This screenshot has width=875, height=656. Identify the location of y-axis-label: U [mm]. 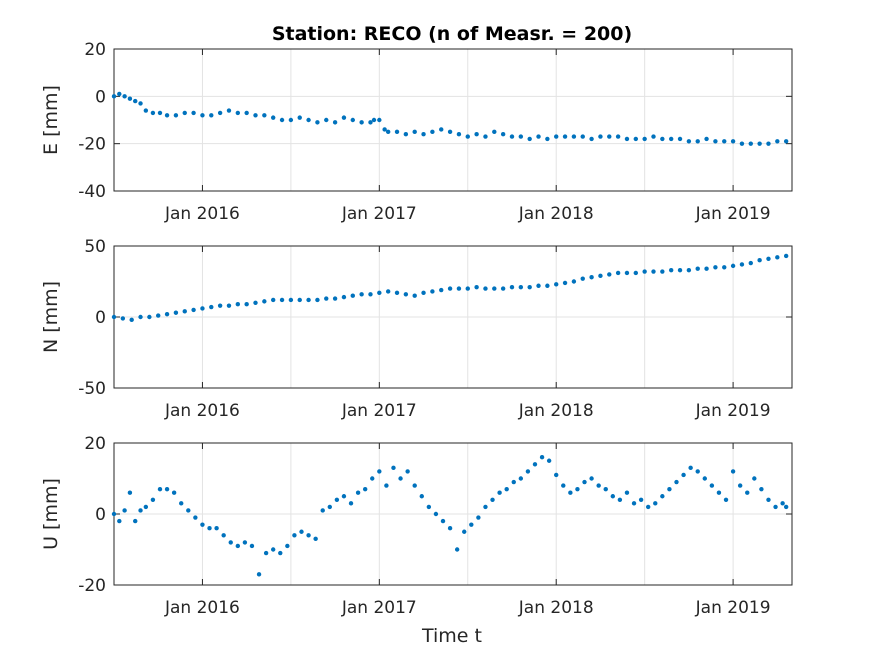
(51, 514).